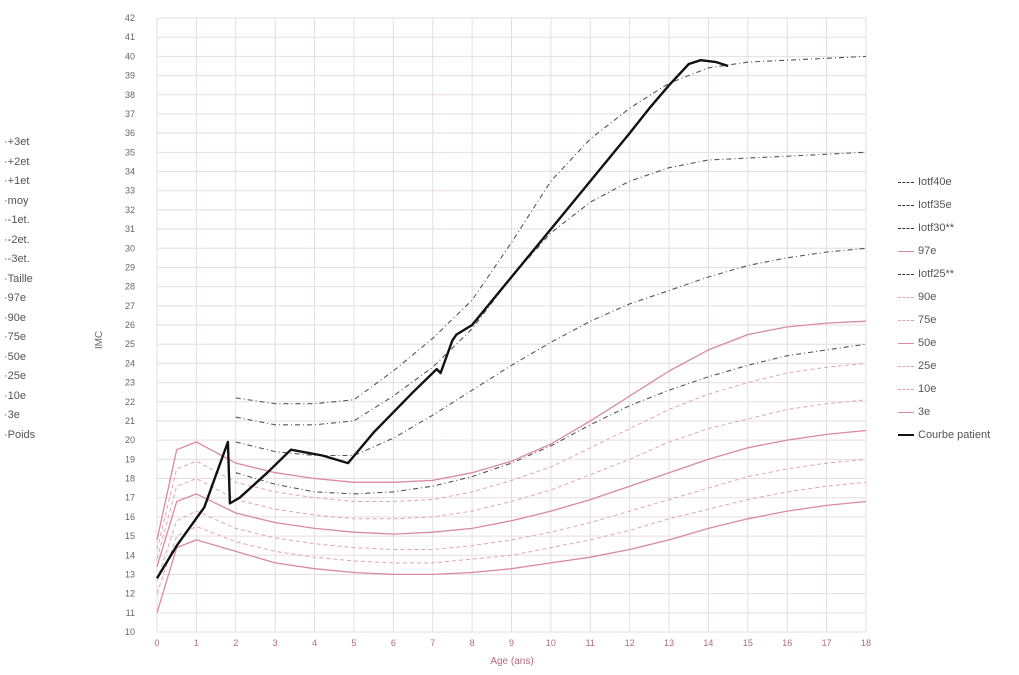 The width and height of the screenshot is (1019, 675). What do you see at coordinates (353, 643) in the screenshot?
I see `x-tick-label: 5` at bounding box center [353, 643].